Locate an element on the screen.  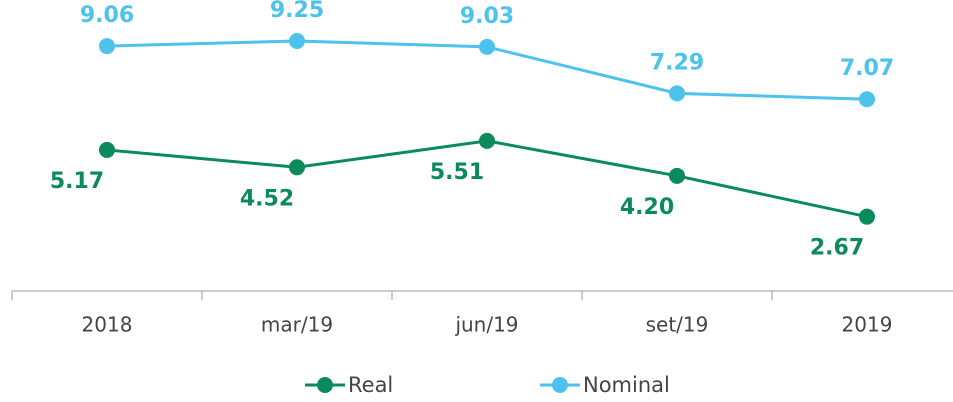
data-label: 9.06 is located at coordinates (107, 15).